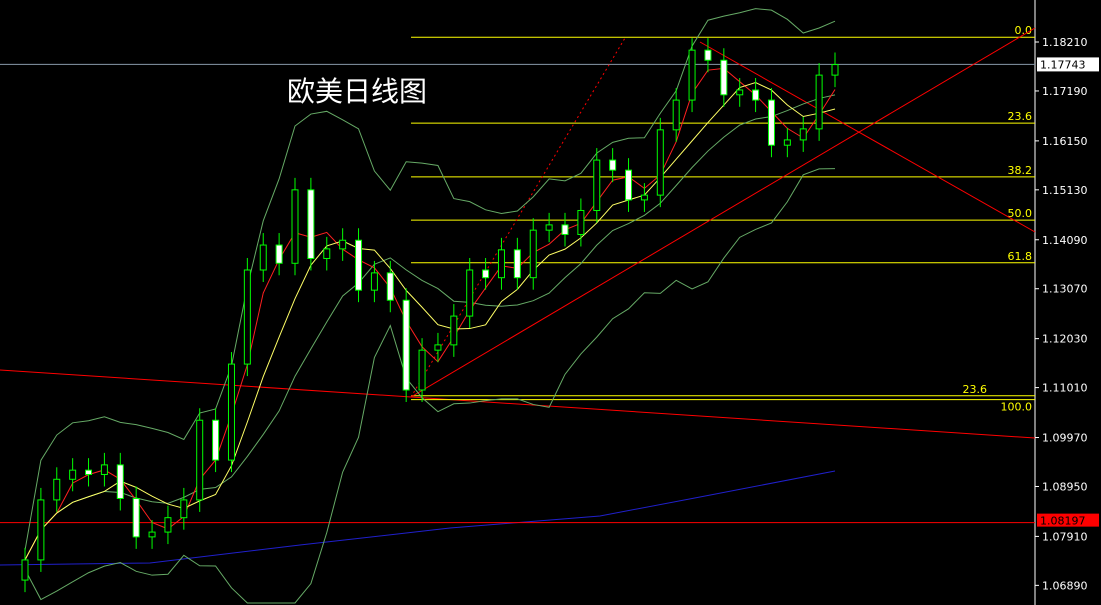 This screenshot has height=605, width=1101. Describe the element at coordinates (518, 404) in the screenshot. I see `long-trendline` at that location.